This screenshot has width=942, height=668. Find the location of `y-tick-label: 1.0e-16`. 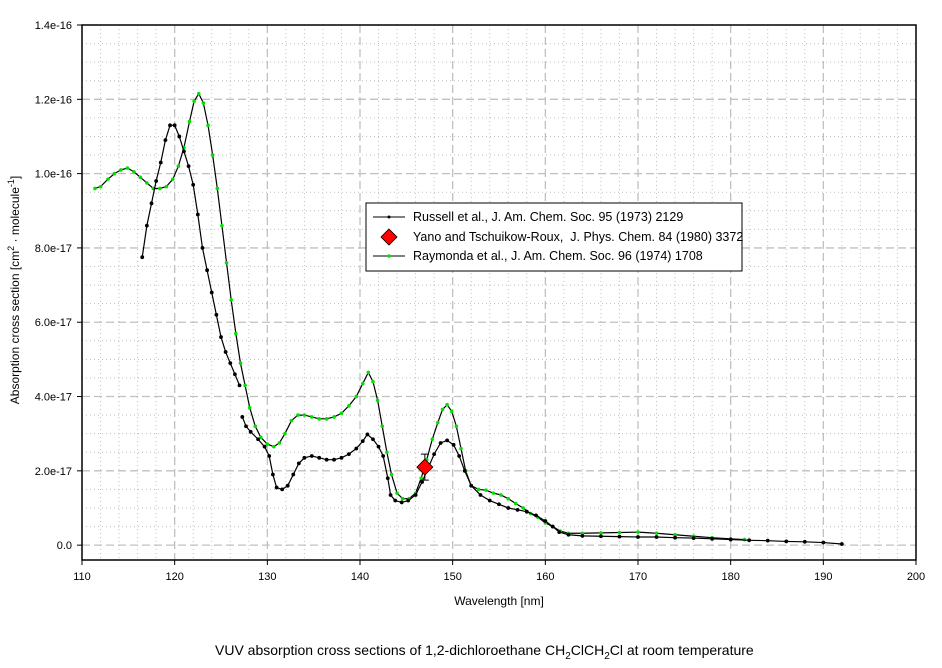

y-tick-label: 1.0e-16 is located at coordinates (53, 175).